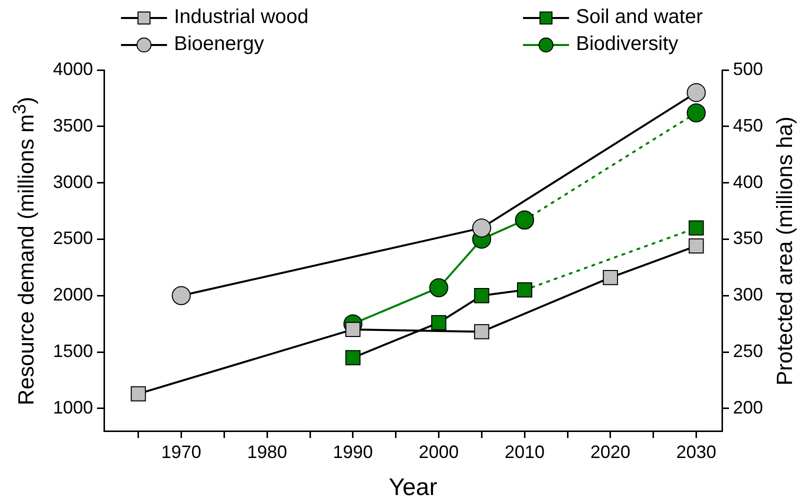 This screenshot has width=801, height=504. What do you see at coordinates (748, 68) in the screenshot?
I see `y2-tick-label: 500` at bounding box center [748, 68].